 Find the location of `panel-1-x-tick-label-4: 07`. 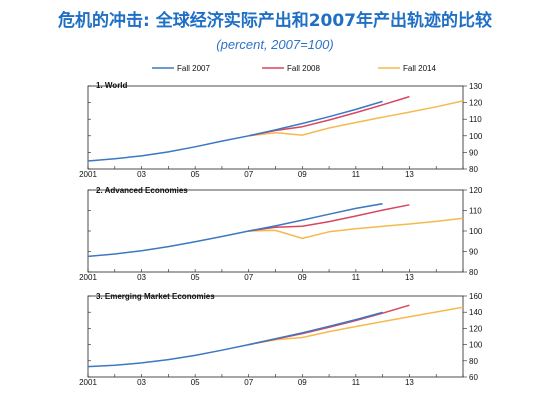

panel-1-x-tick-label-4: 07 is located at coordinates (248, 174).